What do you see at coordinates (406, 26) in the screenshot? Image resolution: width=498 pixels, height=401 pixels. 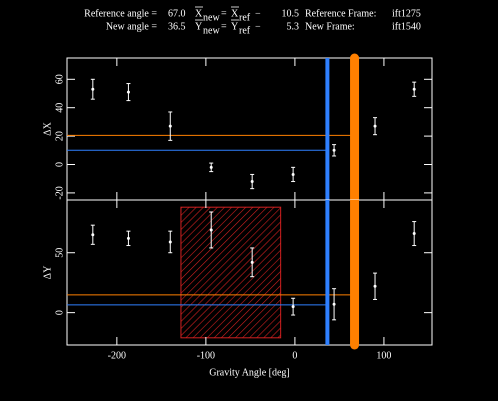 I see `new-frame-value: ift1540` at bounding box center [406, 26].